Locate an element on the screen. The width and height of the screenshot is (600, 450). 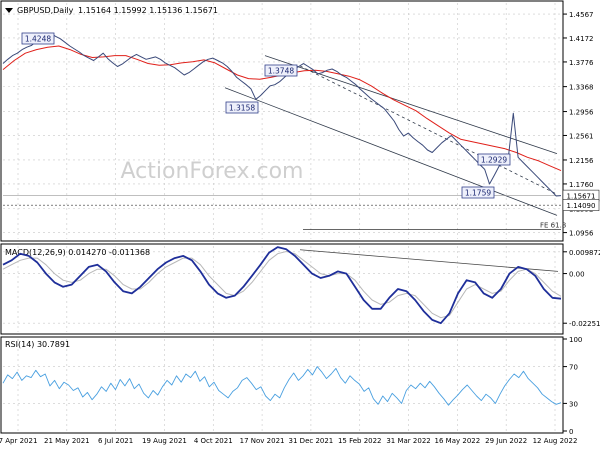
x-tick-label: 15 Feb 2022 is located at coordinates (360, 441).